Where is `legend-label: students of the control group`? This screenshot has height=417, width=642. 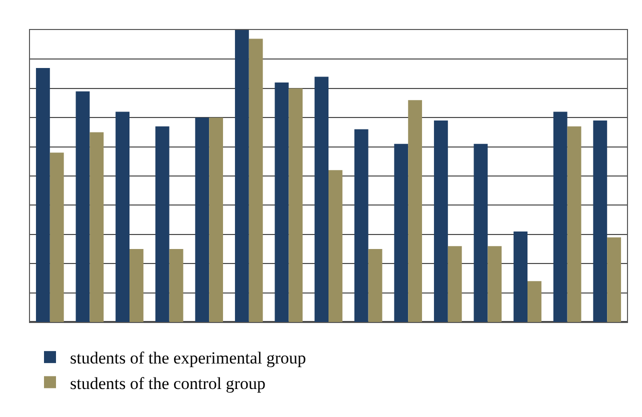
legend-label: students of the control group is located at coordinates (168, 383).